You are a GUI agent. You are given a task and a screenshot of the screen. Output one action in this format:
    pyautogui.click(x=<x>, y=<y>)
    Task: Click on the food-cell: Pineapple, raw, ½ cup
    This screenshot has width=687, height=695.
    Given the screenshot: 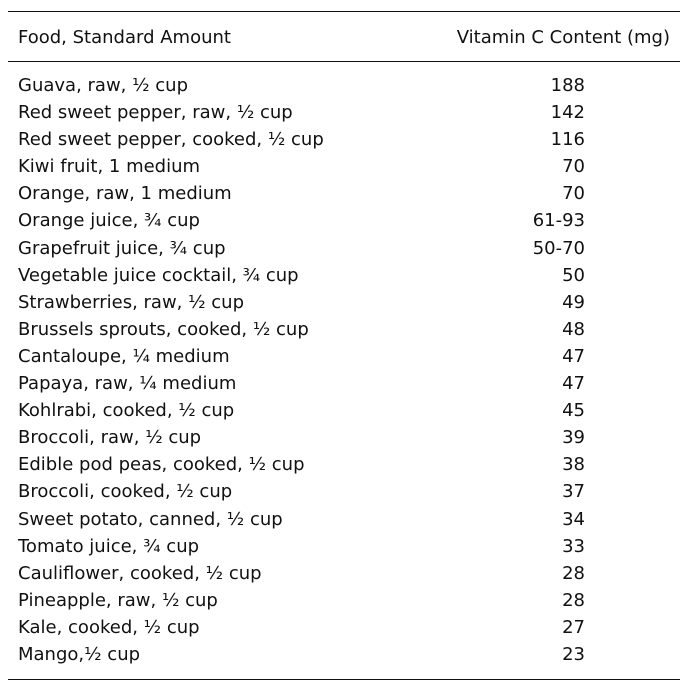 What is the action you would take?
    pyautogui.click(x=118, y=600)
    